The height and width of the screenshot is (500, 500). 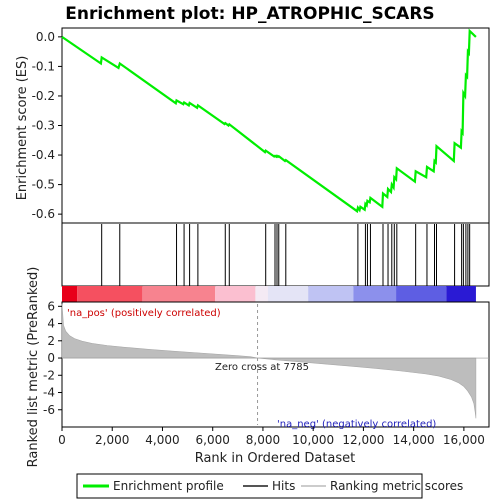 I want to click on hits-panel, so click(x=275, y=262).